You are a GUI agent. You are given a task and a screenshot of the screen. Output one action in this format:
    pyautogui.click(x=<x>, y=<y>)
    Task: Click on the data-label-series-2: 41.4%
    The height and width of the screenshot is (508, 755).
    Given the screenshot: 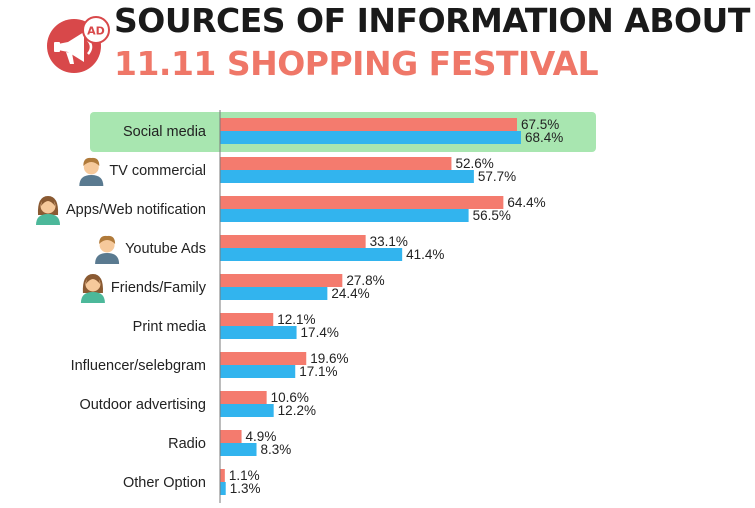 What is the action you would take?
    pyautogui.click(x=425, y=254)
    